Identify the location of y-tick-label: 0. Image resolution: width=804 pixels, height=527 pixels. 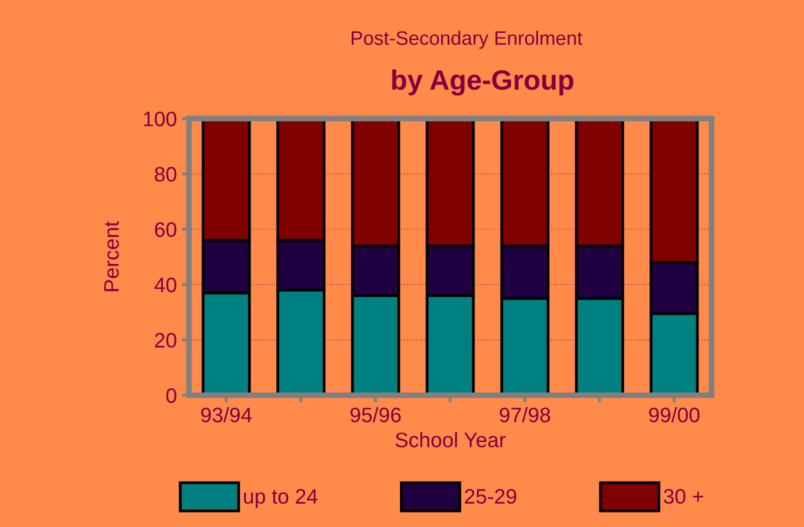
(171, 396).